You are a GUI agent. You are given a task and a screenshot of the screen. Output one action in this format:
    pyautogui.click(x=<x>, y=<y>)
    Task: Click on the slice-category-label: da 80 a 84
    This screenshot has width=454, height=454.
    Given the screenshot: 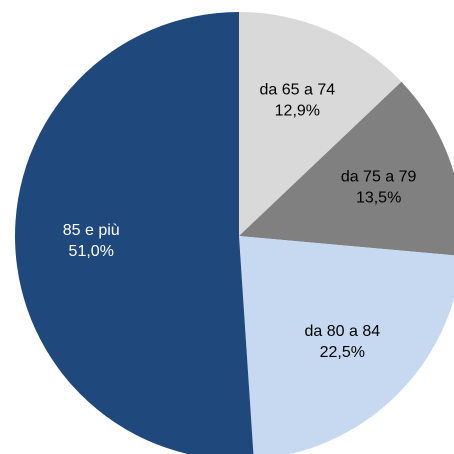 What is the action you would take?
    pyautogui.click(x=342, y=331)
    